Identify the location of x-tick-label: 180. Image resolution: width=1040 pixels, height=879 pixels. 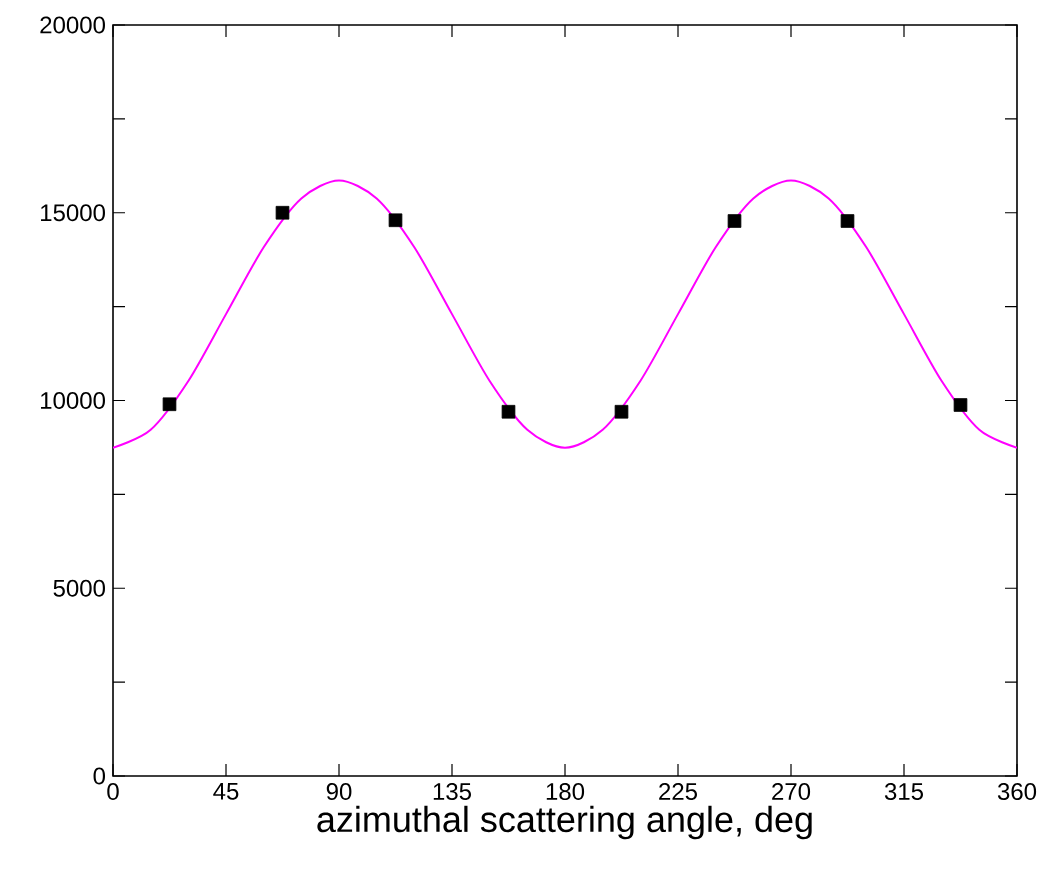
(565, 792).